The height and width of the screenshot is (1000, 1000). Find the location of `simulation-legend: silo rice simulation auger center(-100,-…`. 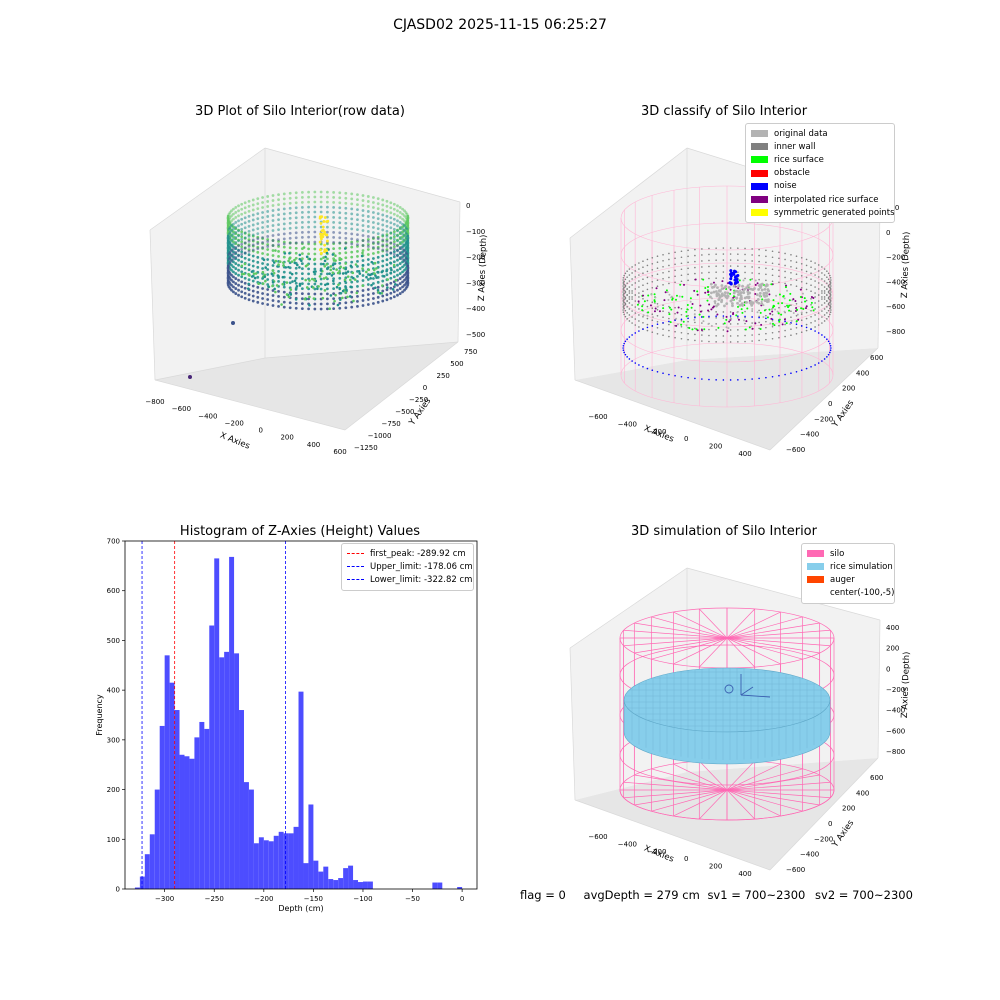

simulation-legend: silo rice simulation auger center(-100,-… is located at coordinates (848, 573).